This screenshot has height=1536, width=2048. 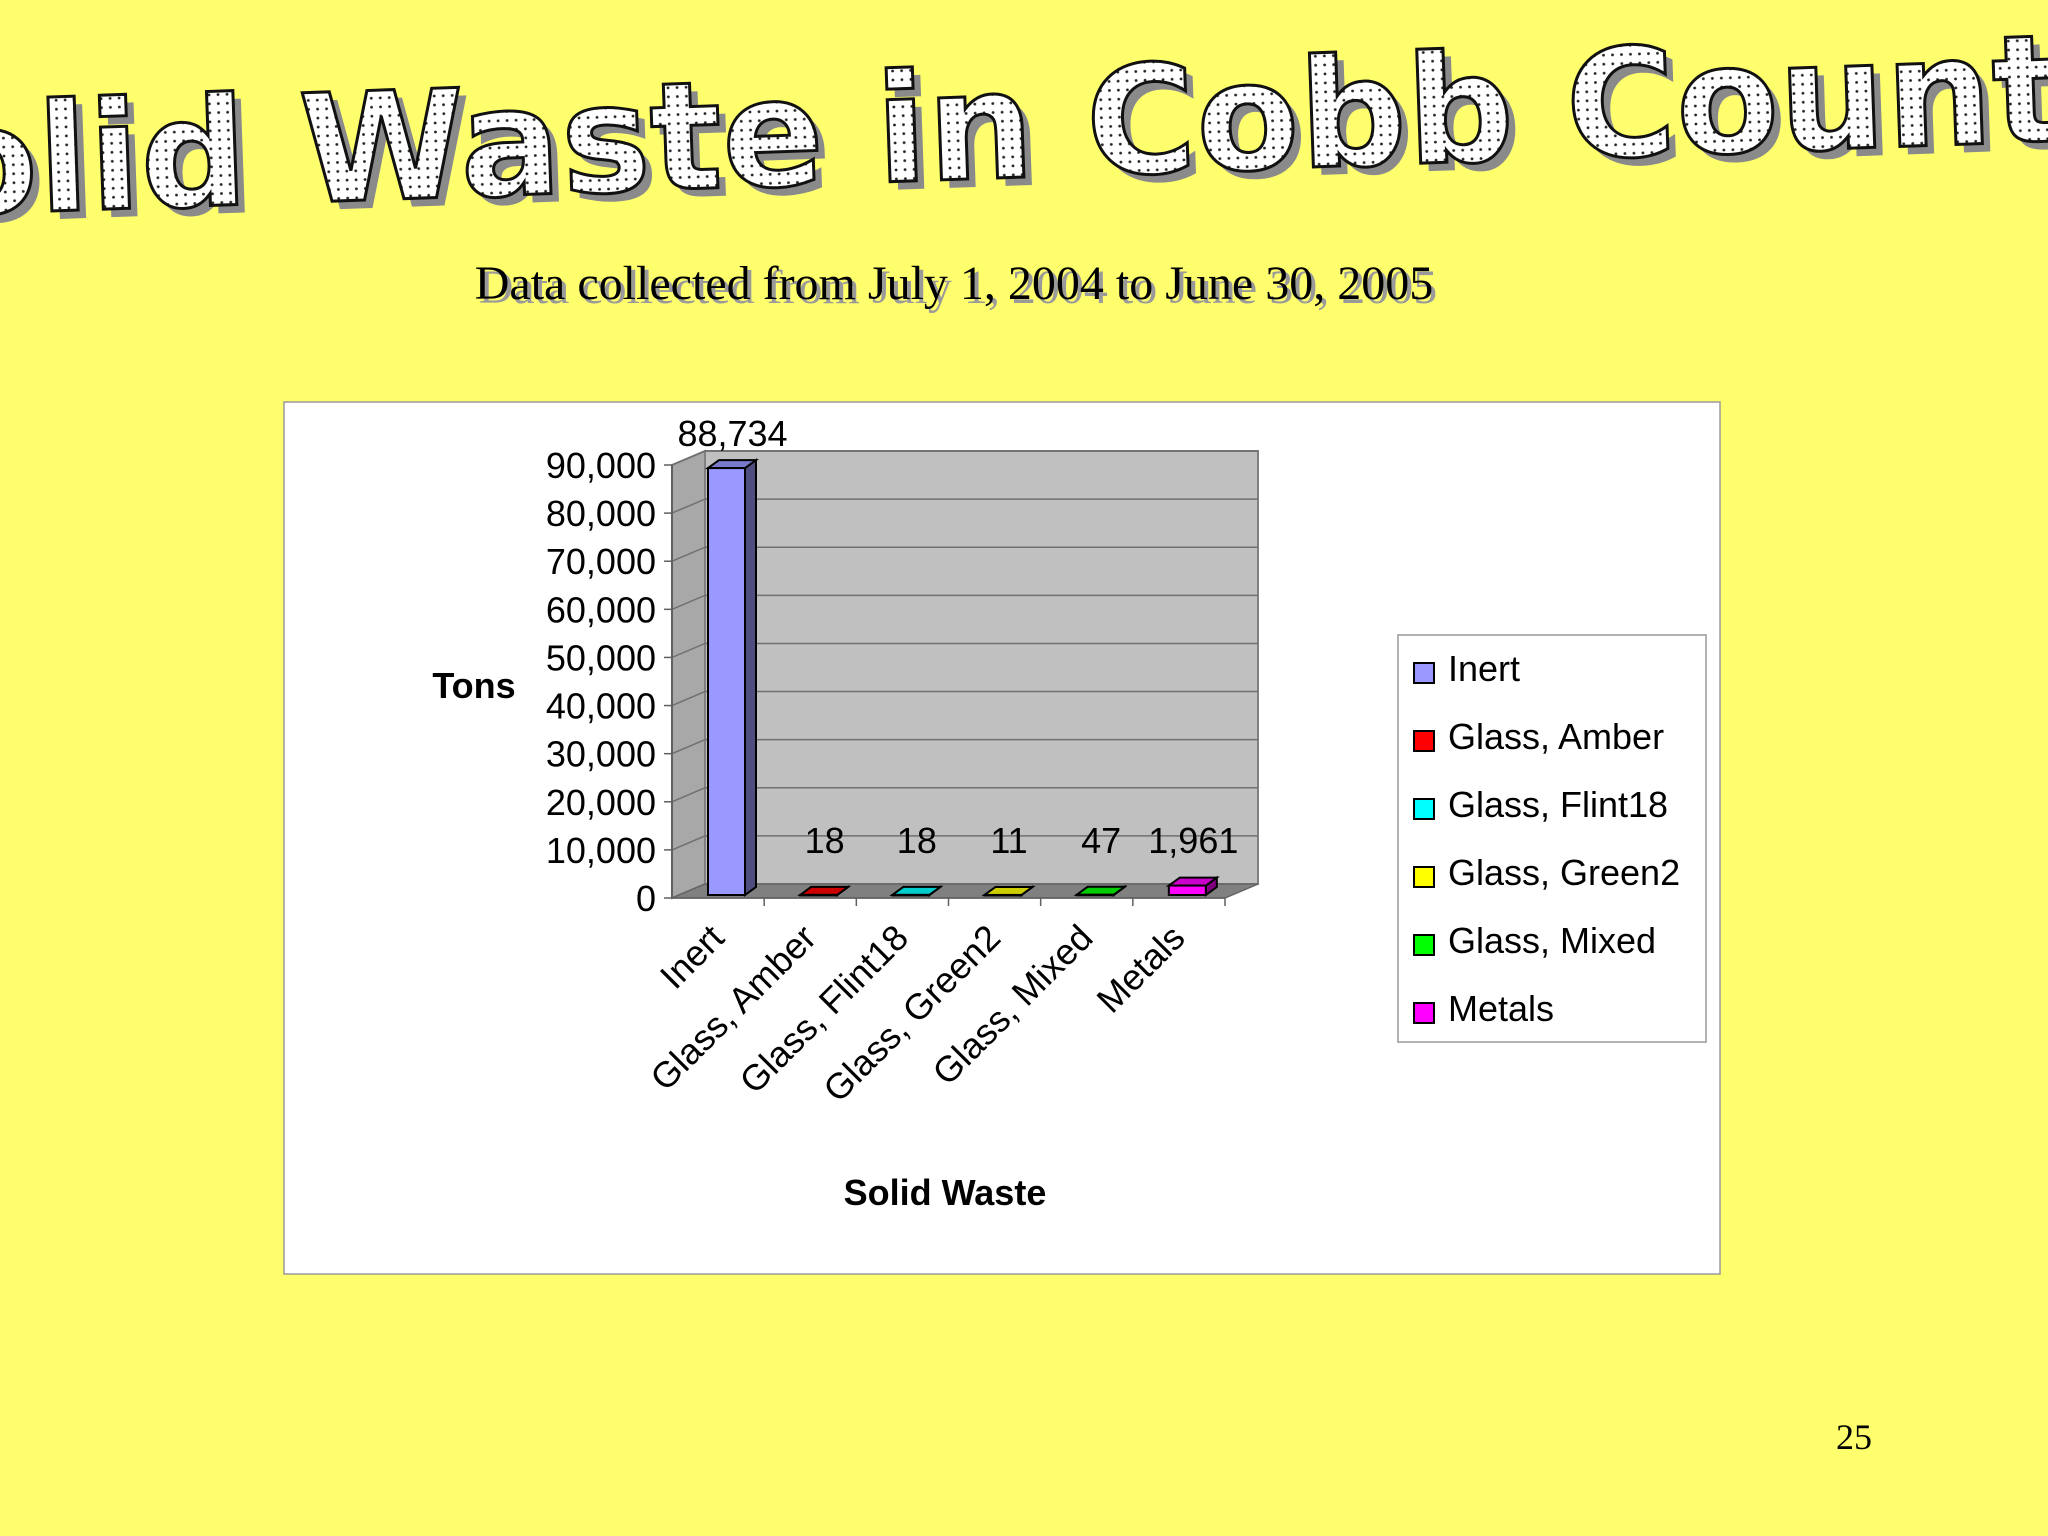 What do you see at coordinates (750, 677) in the screenshot?
I see `bar-side` at bounding box center [750, 677].